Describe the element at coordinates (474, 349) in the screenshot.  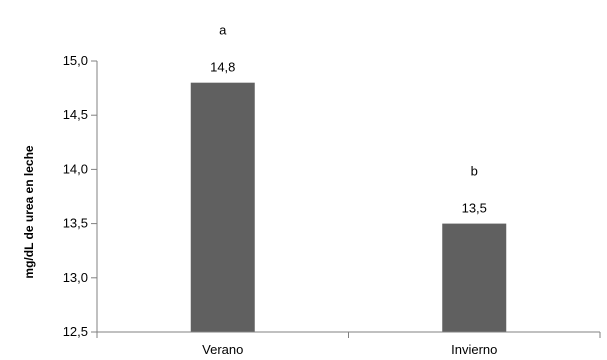
I see `x-tick-label-invierno: Invierno` at that location.